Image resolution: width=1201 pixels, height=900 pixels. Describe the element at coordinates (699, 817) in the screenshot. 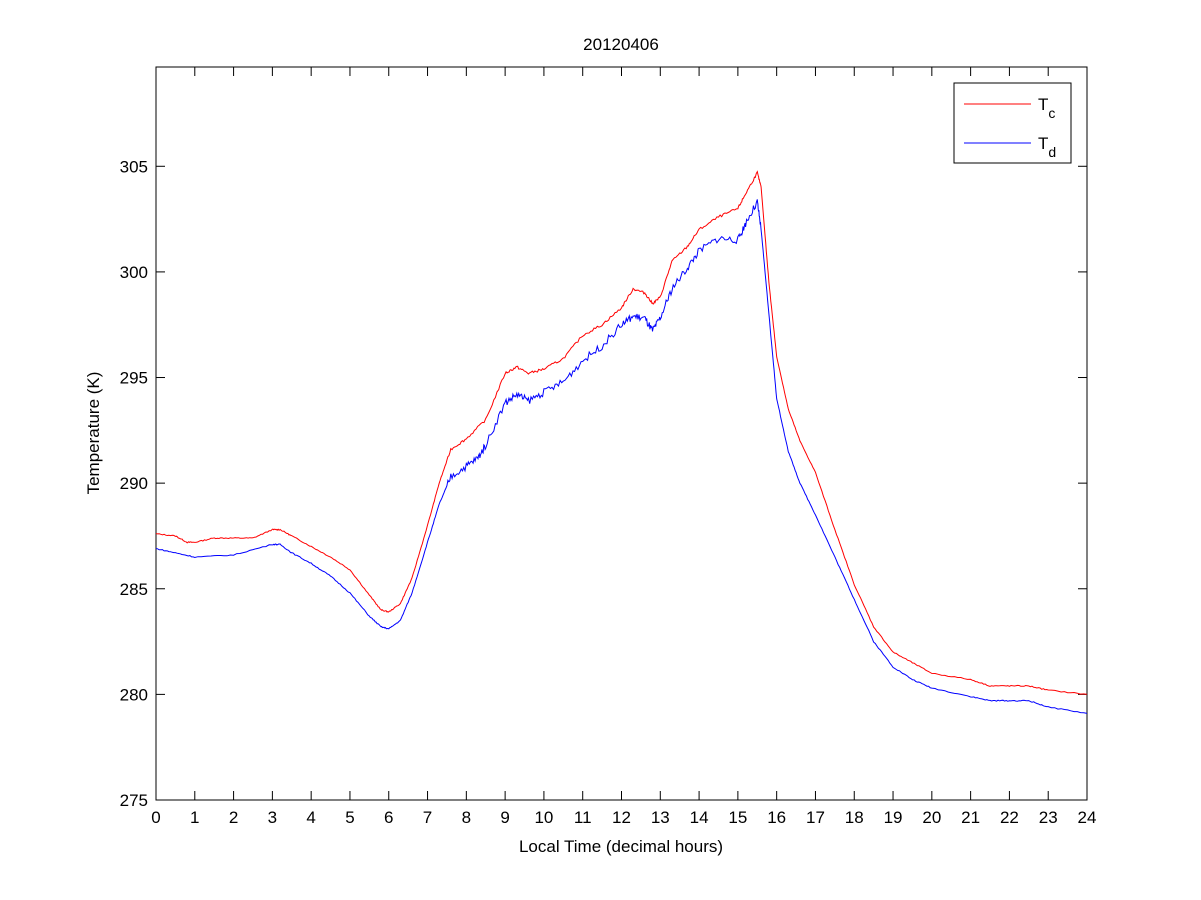

I see `x-tick-label: 14` at that location.